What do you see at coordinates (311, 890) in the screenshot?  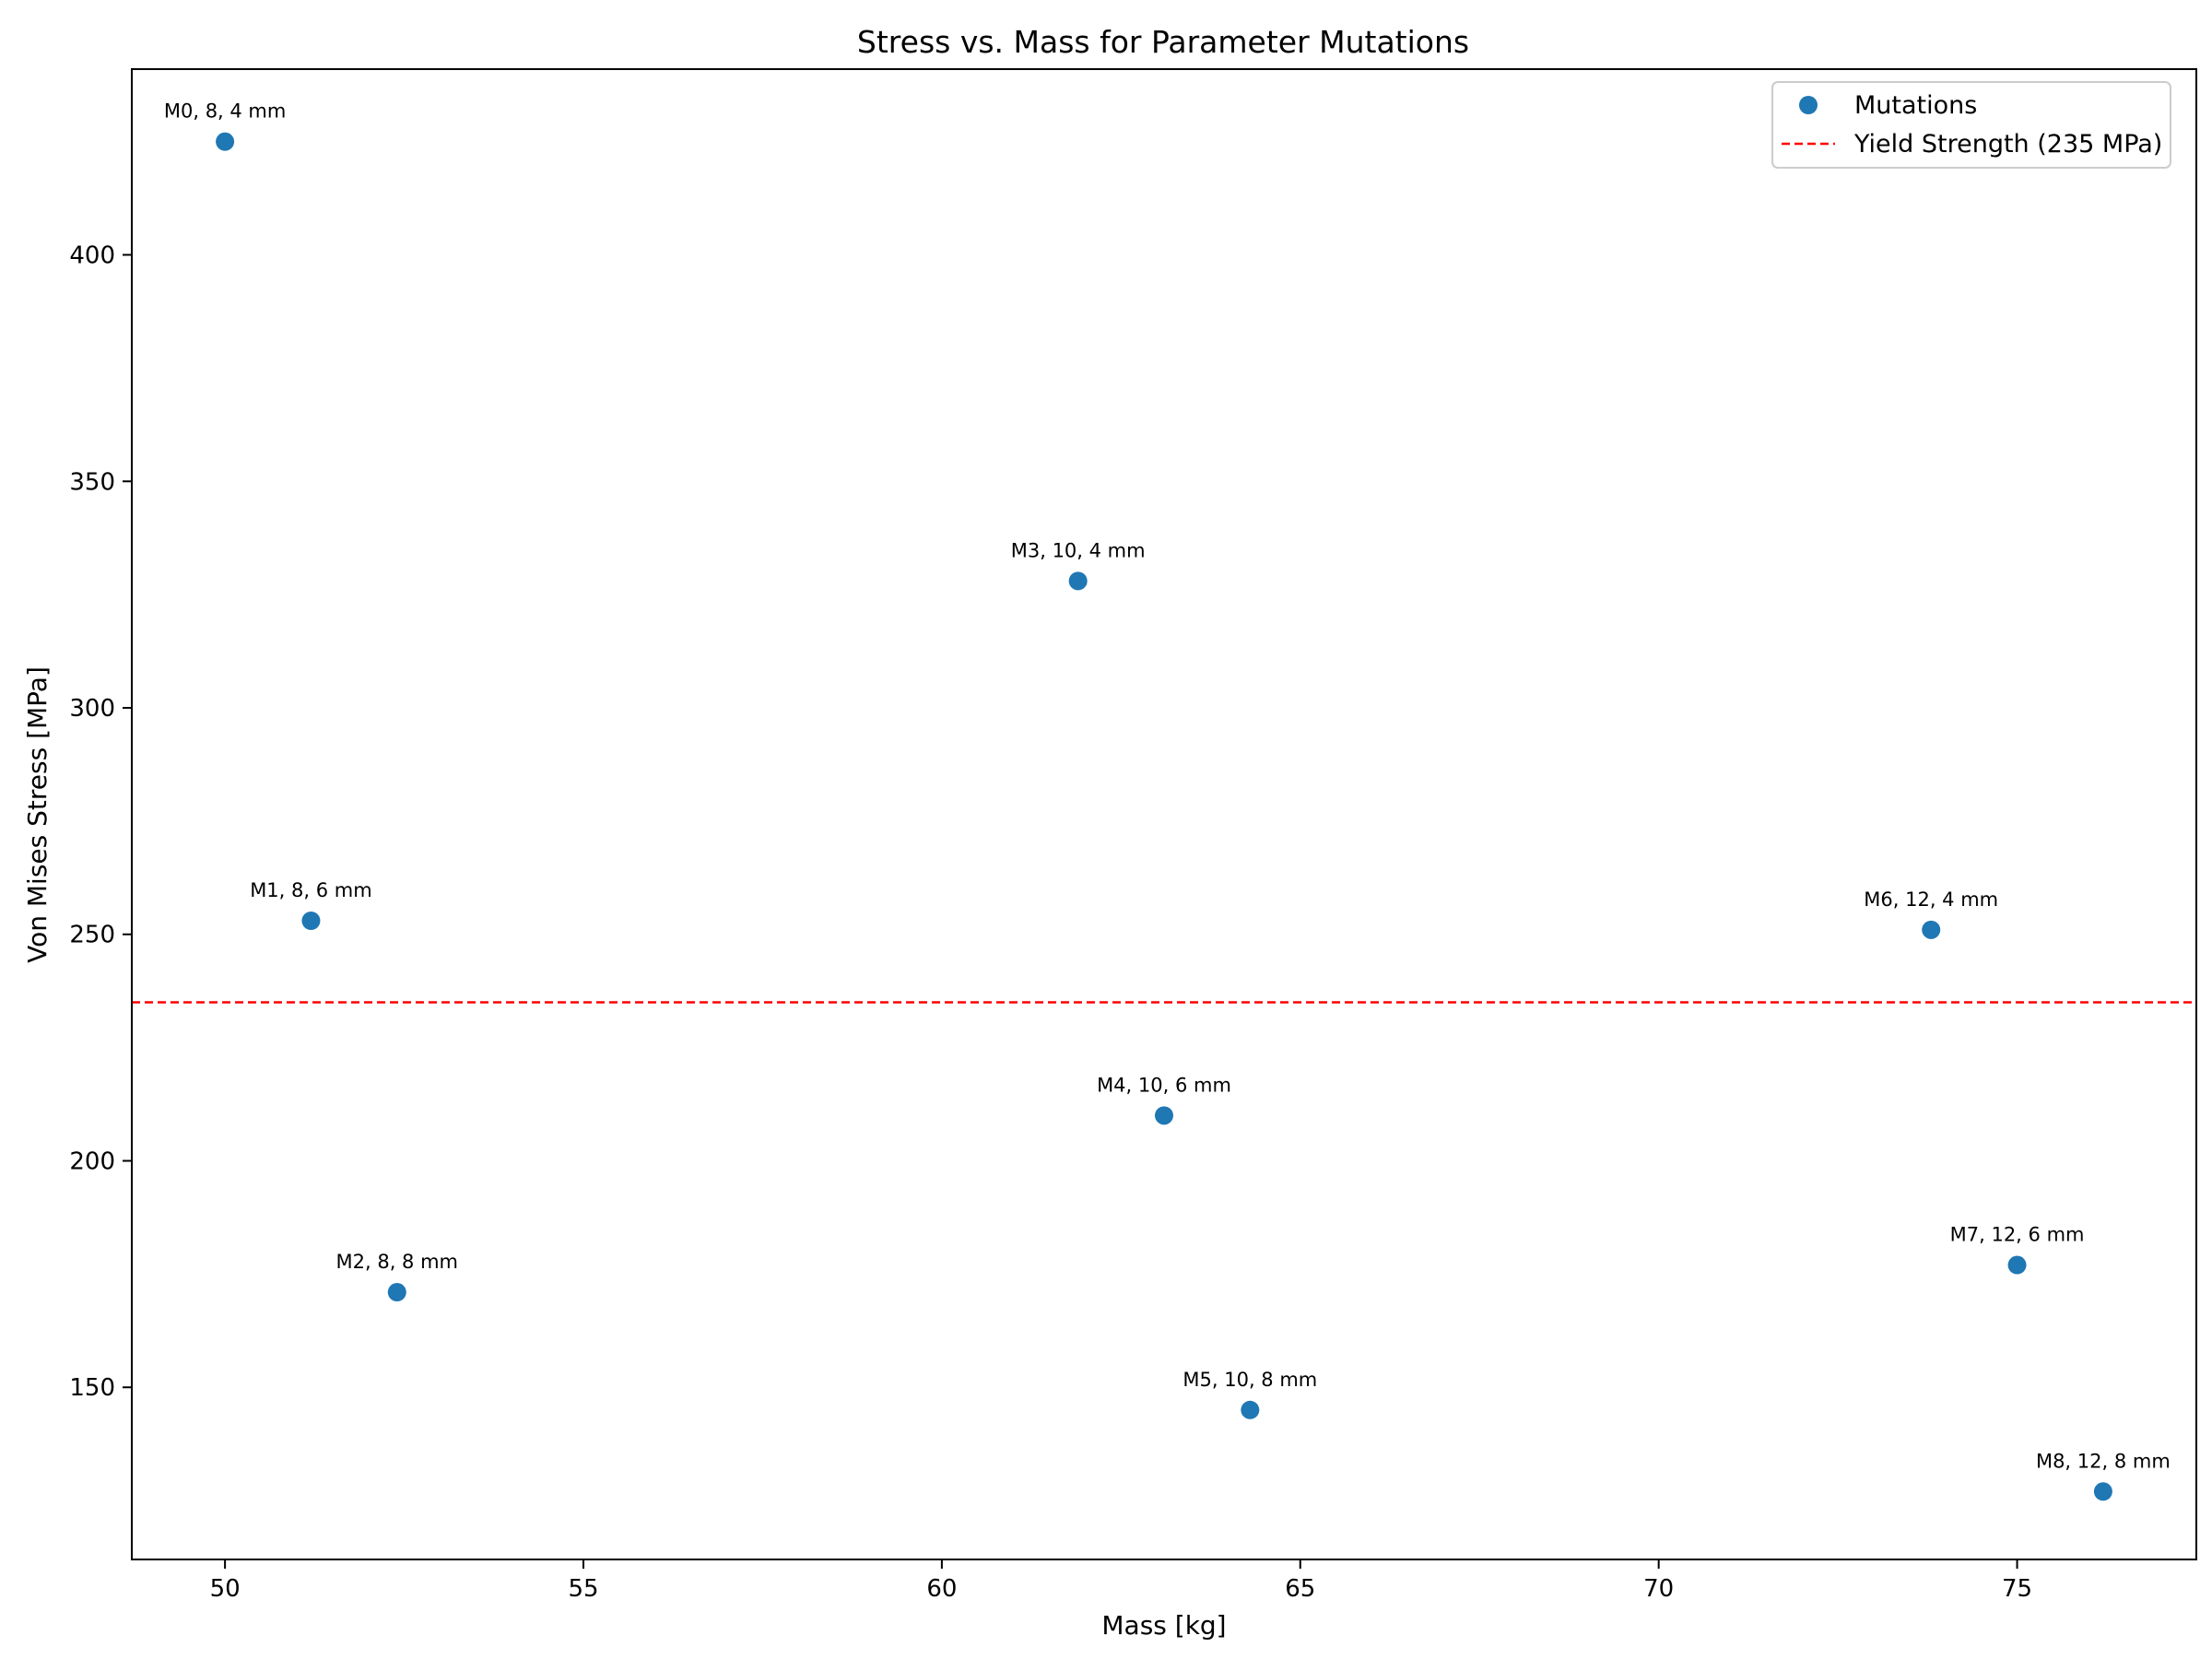 I see `data-point-label: M1, 8, 6 mm` at bounding box center [311, 890].